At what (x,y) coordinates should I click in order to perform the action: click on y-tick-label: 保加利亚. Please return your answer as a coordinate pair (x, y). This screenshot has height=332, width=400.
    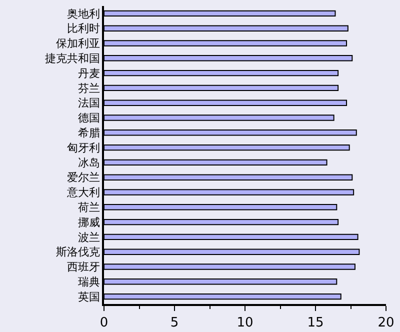
    Looking at the image, I should click on (78, 43).